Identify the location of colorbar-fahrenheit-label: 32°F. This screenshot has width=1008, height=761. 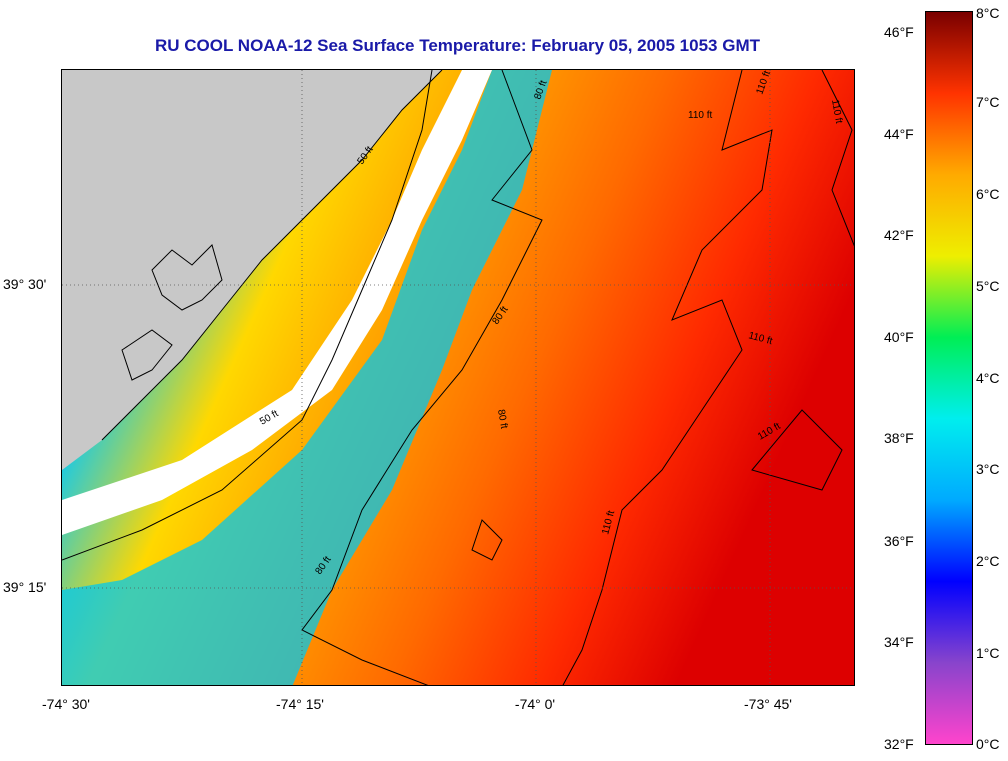
(899, 744).